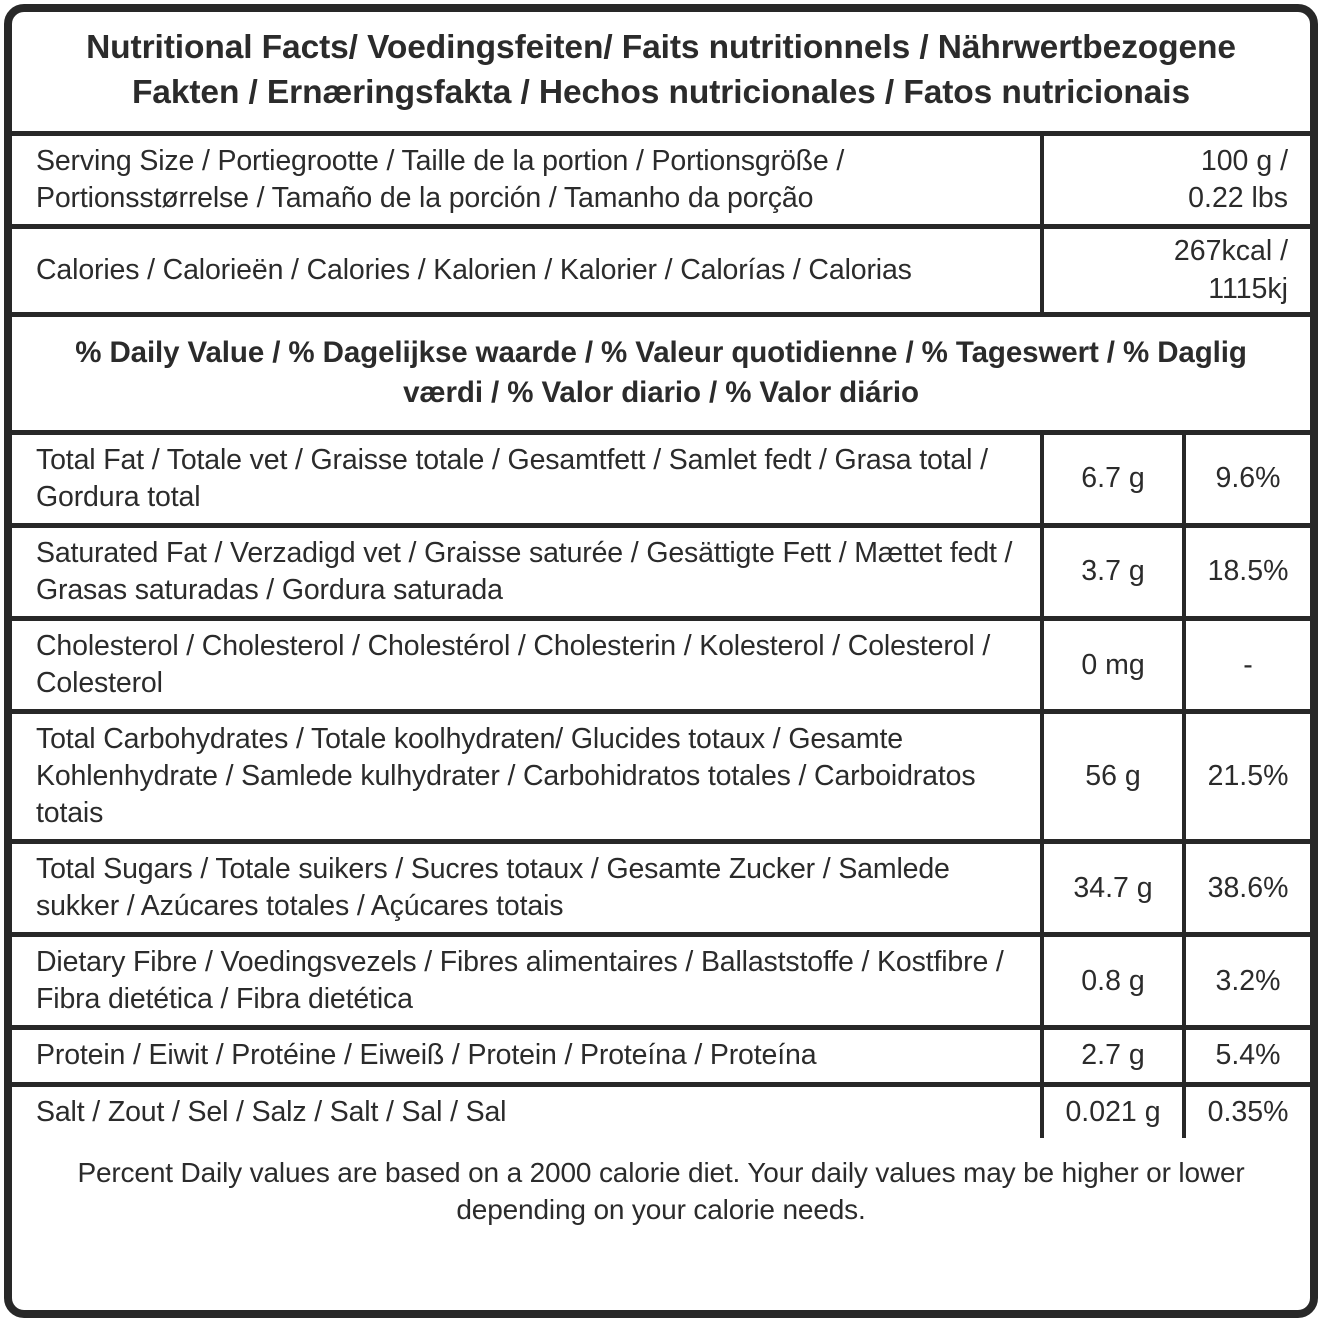 Image resolution: width=1330 pixels, height=1330 pixels. I want to click on nutrient-amount-cell: 6.7 g, so click(1111, 478).